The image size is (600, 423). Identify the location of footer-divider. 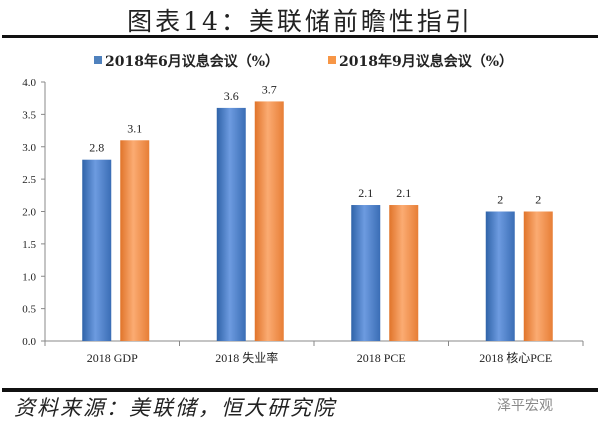
(300, 390).